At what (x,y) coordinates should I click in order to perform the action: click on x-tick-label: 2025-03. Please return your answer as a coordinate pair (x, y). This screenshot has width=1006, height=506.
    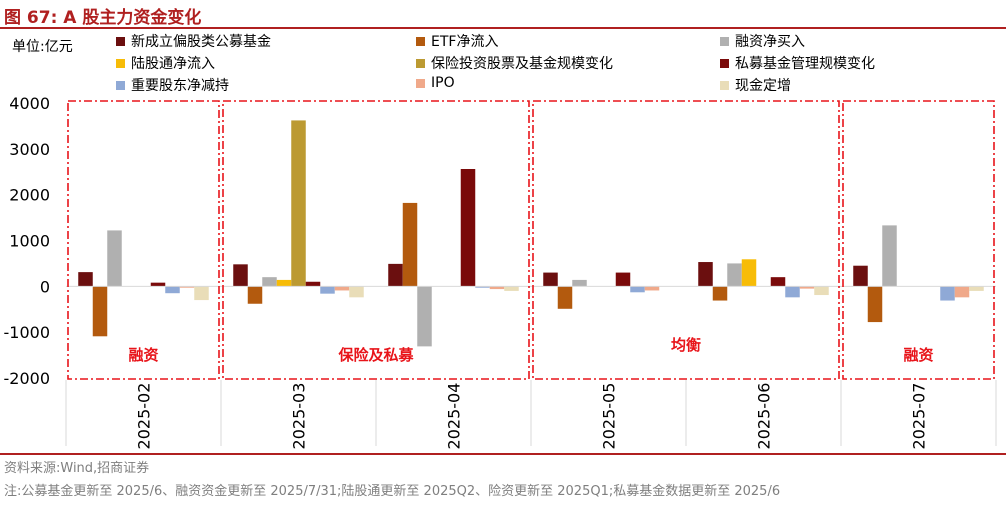
    Looking at the image, I should click on (299, 416).